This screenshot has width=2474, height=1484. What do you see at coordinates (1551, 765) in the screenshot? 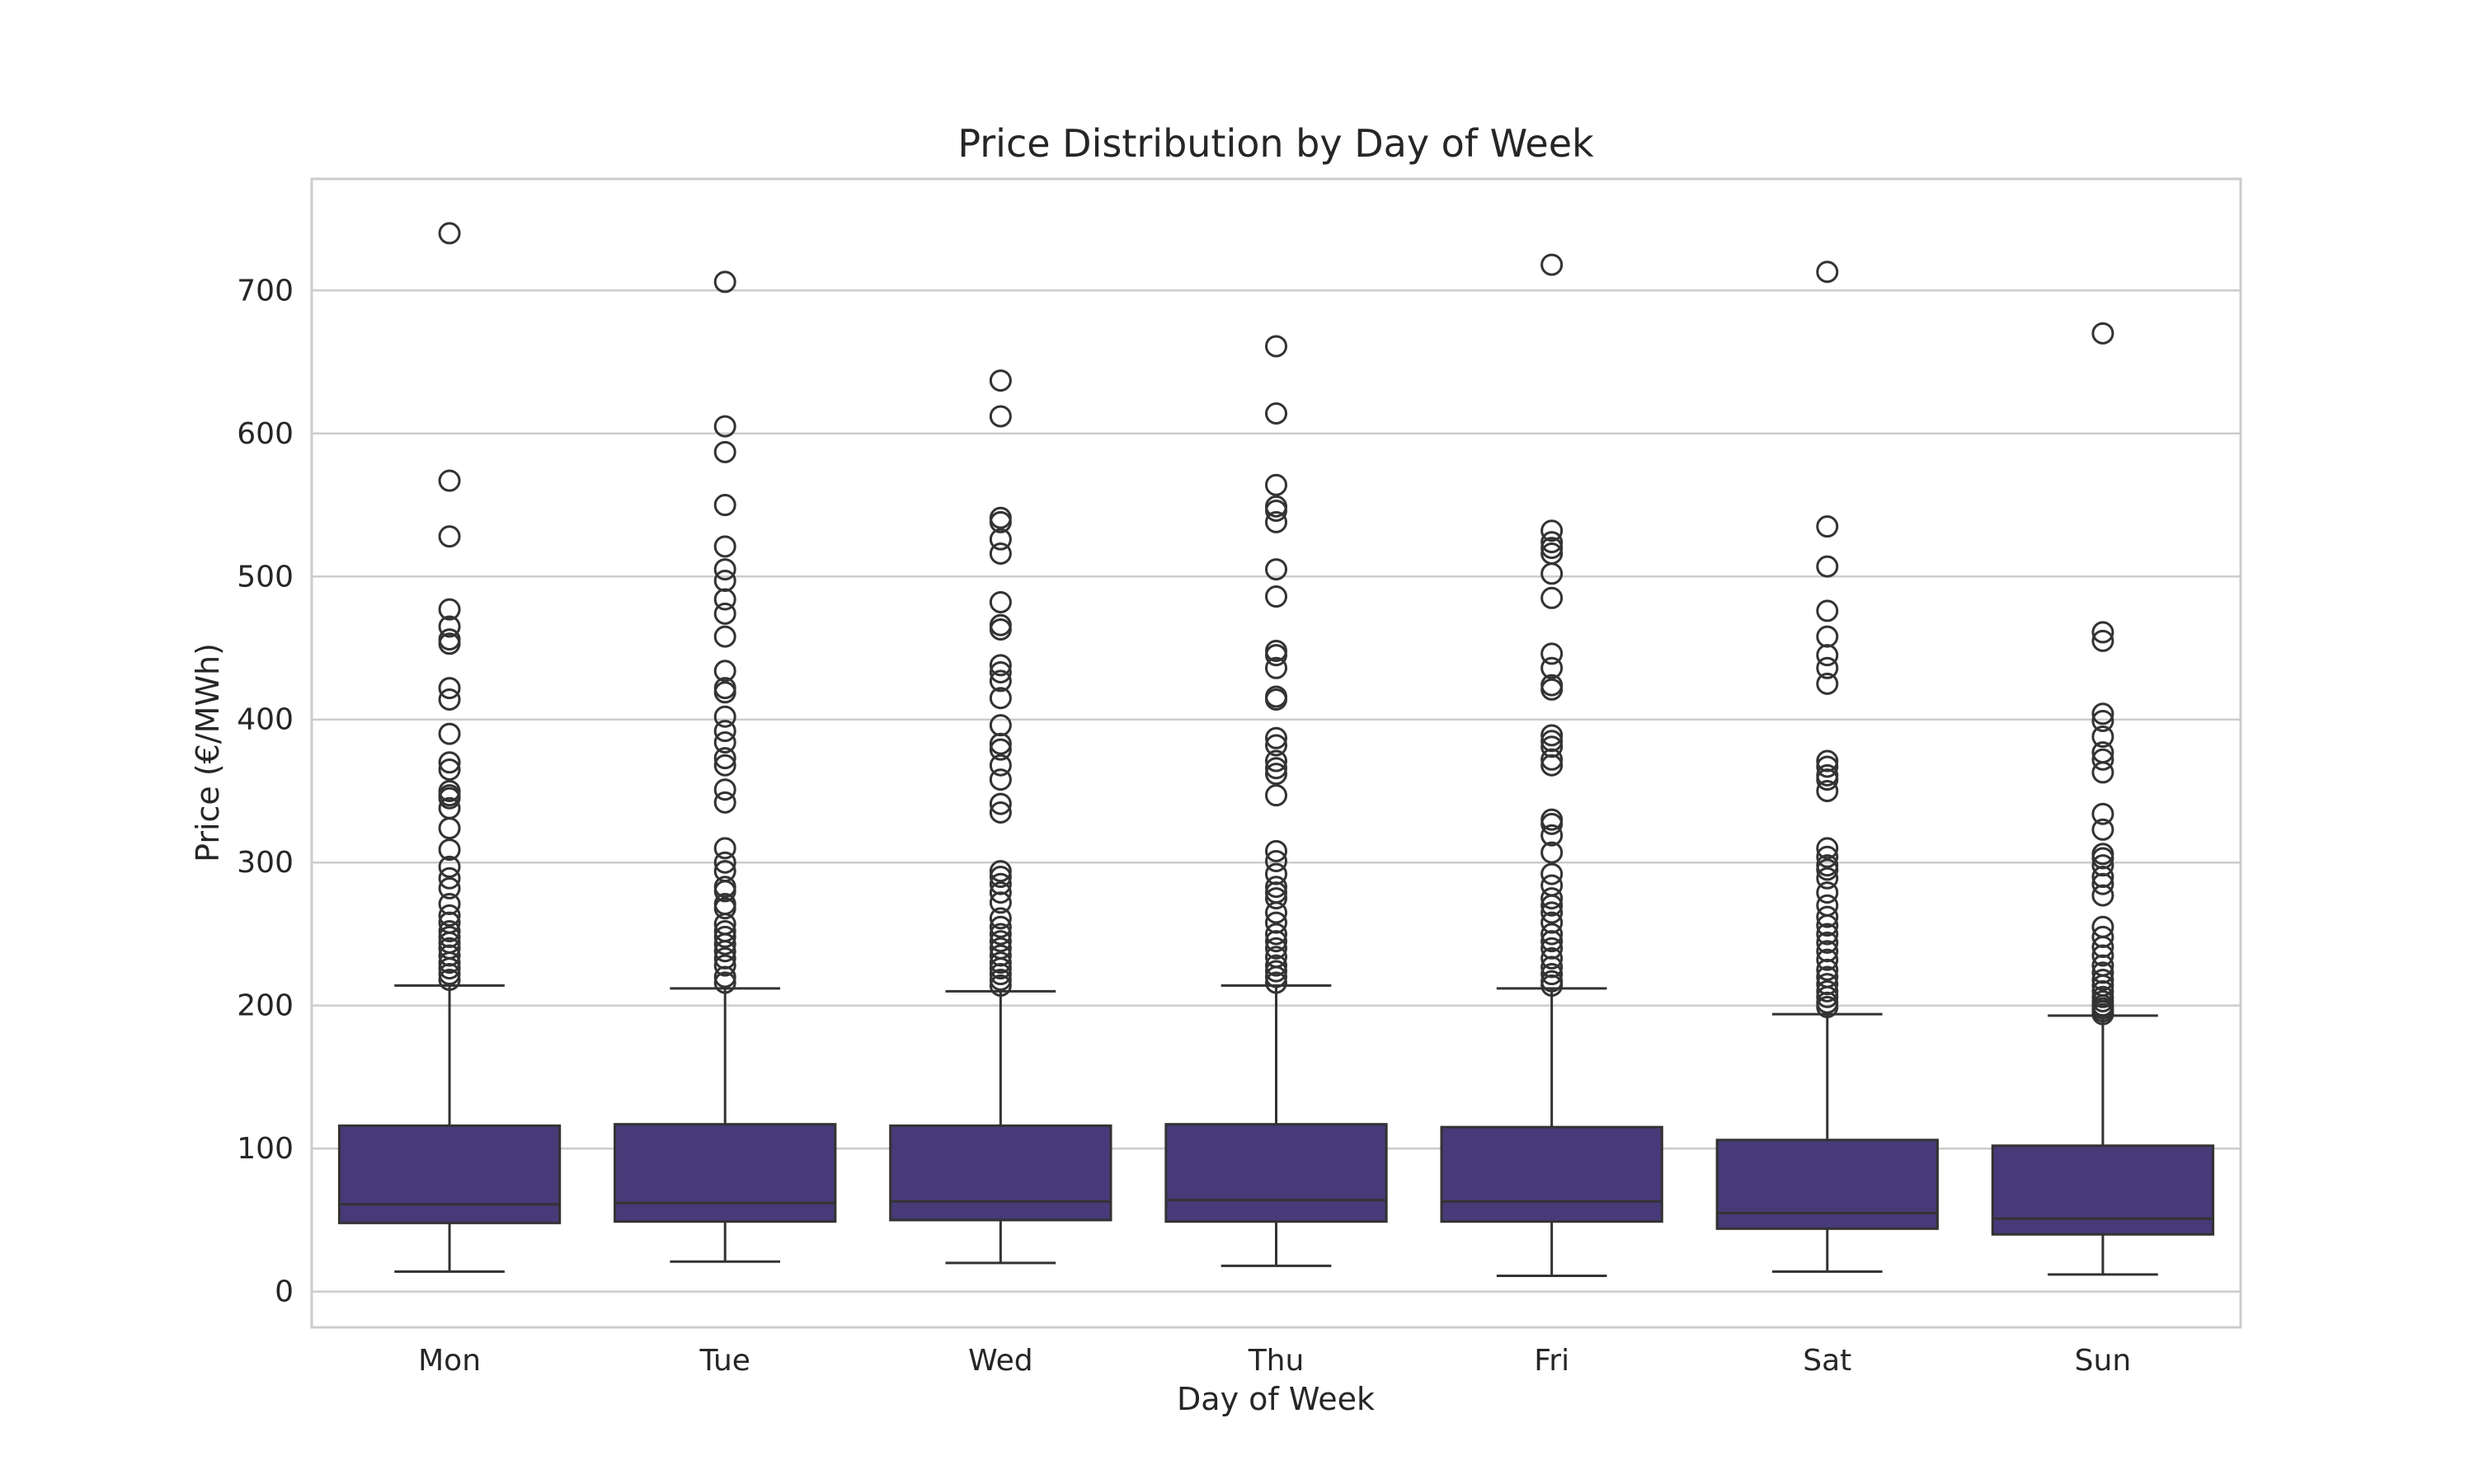
I see `box-fri` at bounding box center [1551, 765].